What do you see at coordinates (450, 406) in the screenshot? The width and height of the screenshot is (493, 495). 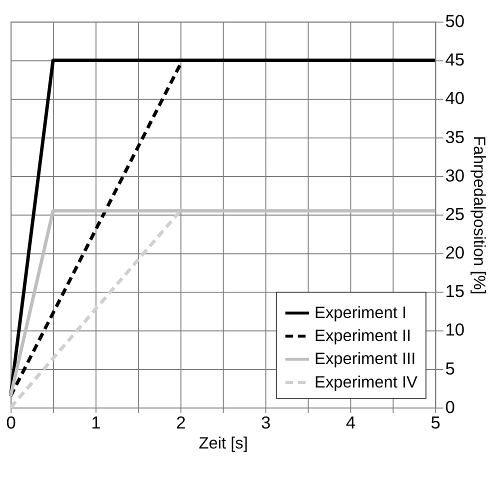 I see `y-tick-label: 0` at bounding box center [450, 406].